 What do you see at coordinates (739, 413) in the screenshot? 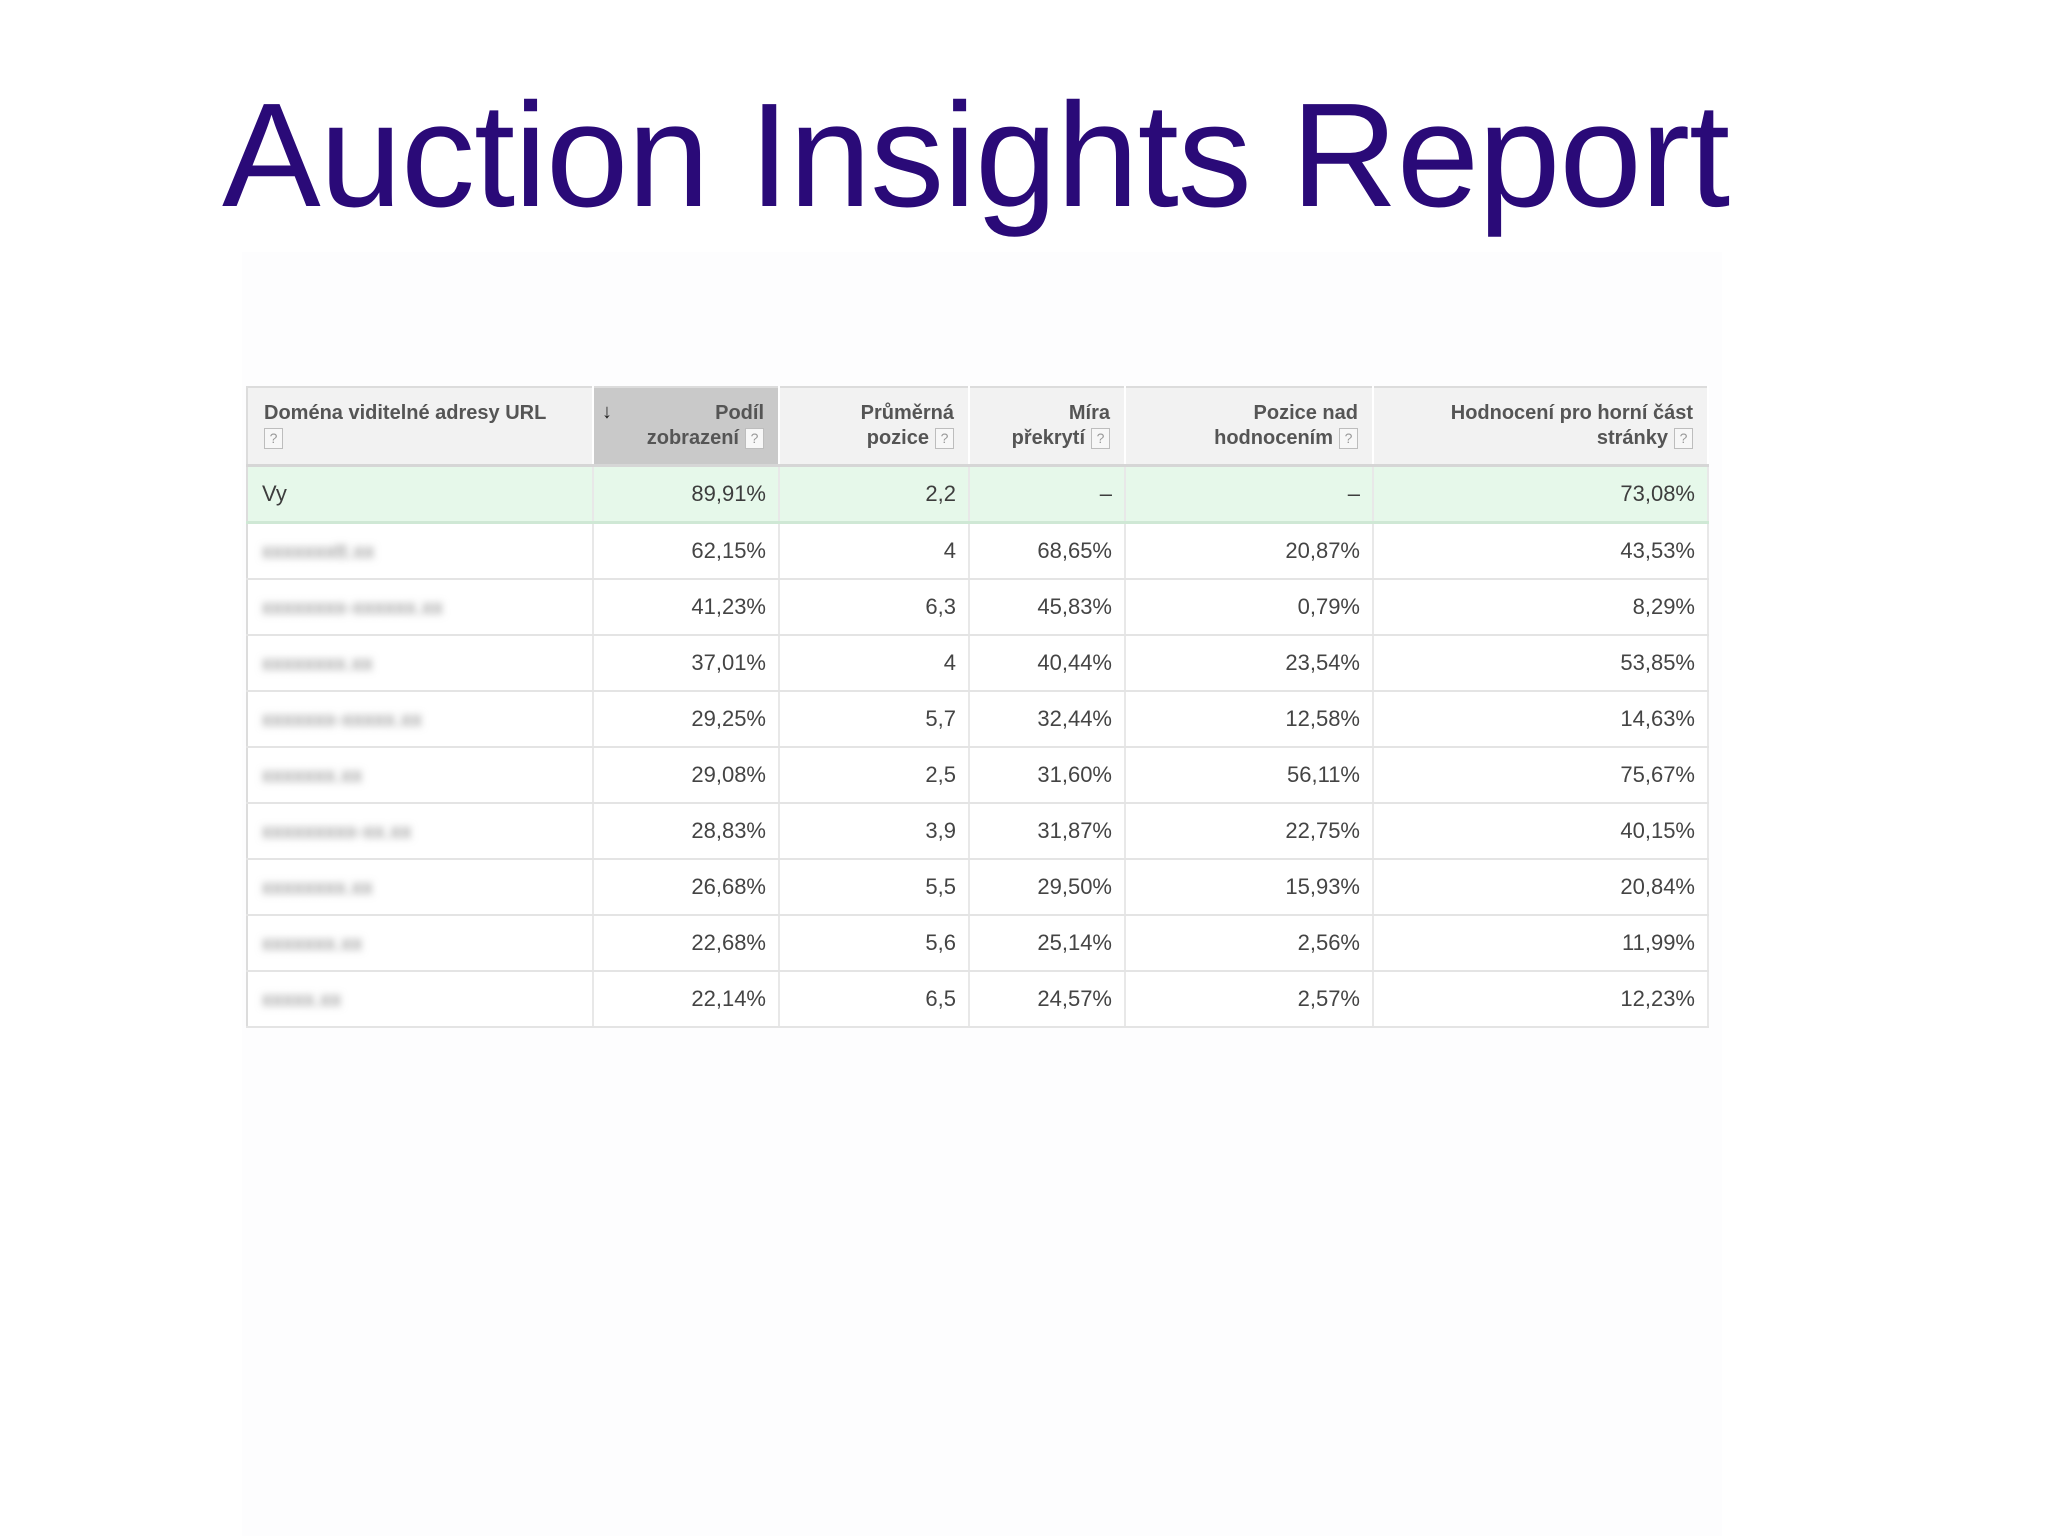
I see `column-header-label: Podíl` at bounding box center [739, 413].